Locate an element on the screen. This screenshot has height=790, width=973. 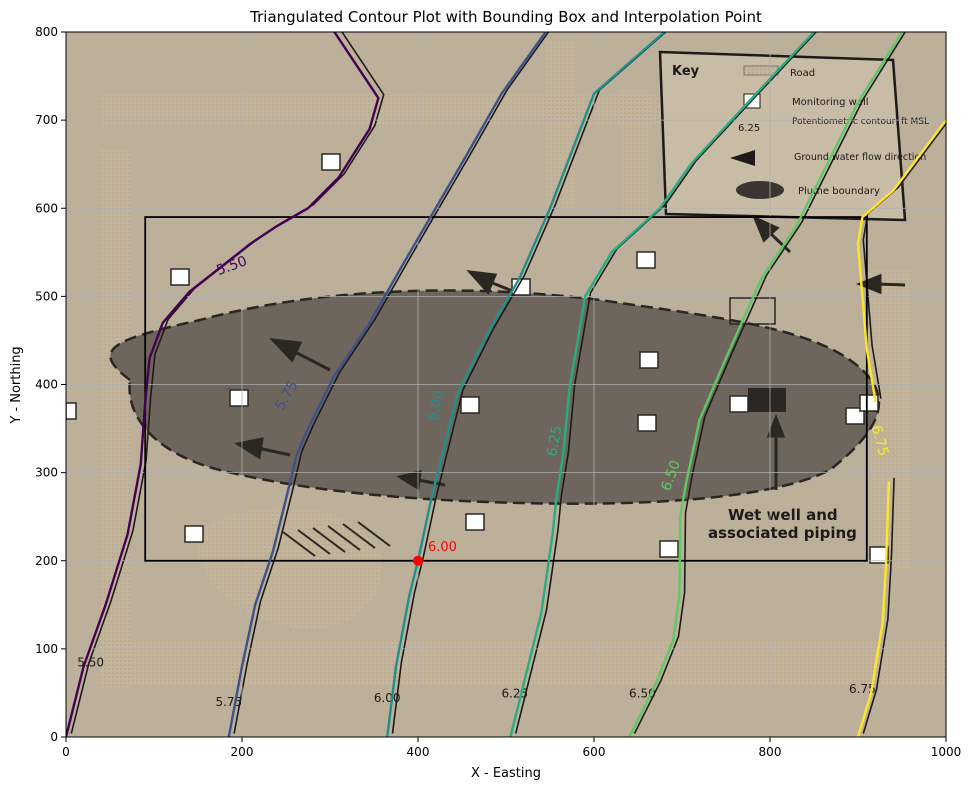
key-sample-value: 6.25 is located at coordinates (749, 128).